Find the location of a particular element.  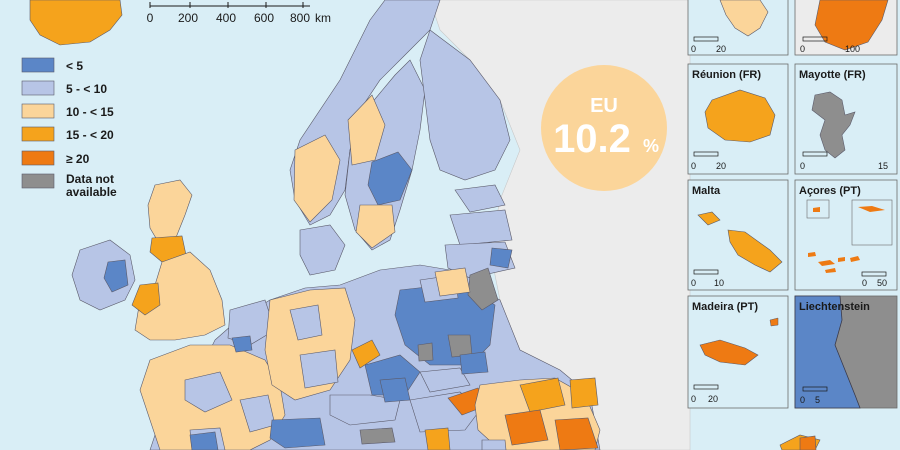

legend-label-10-15: 10 - < 15 is located at coordinates (90, 112).